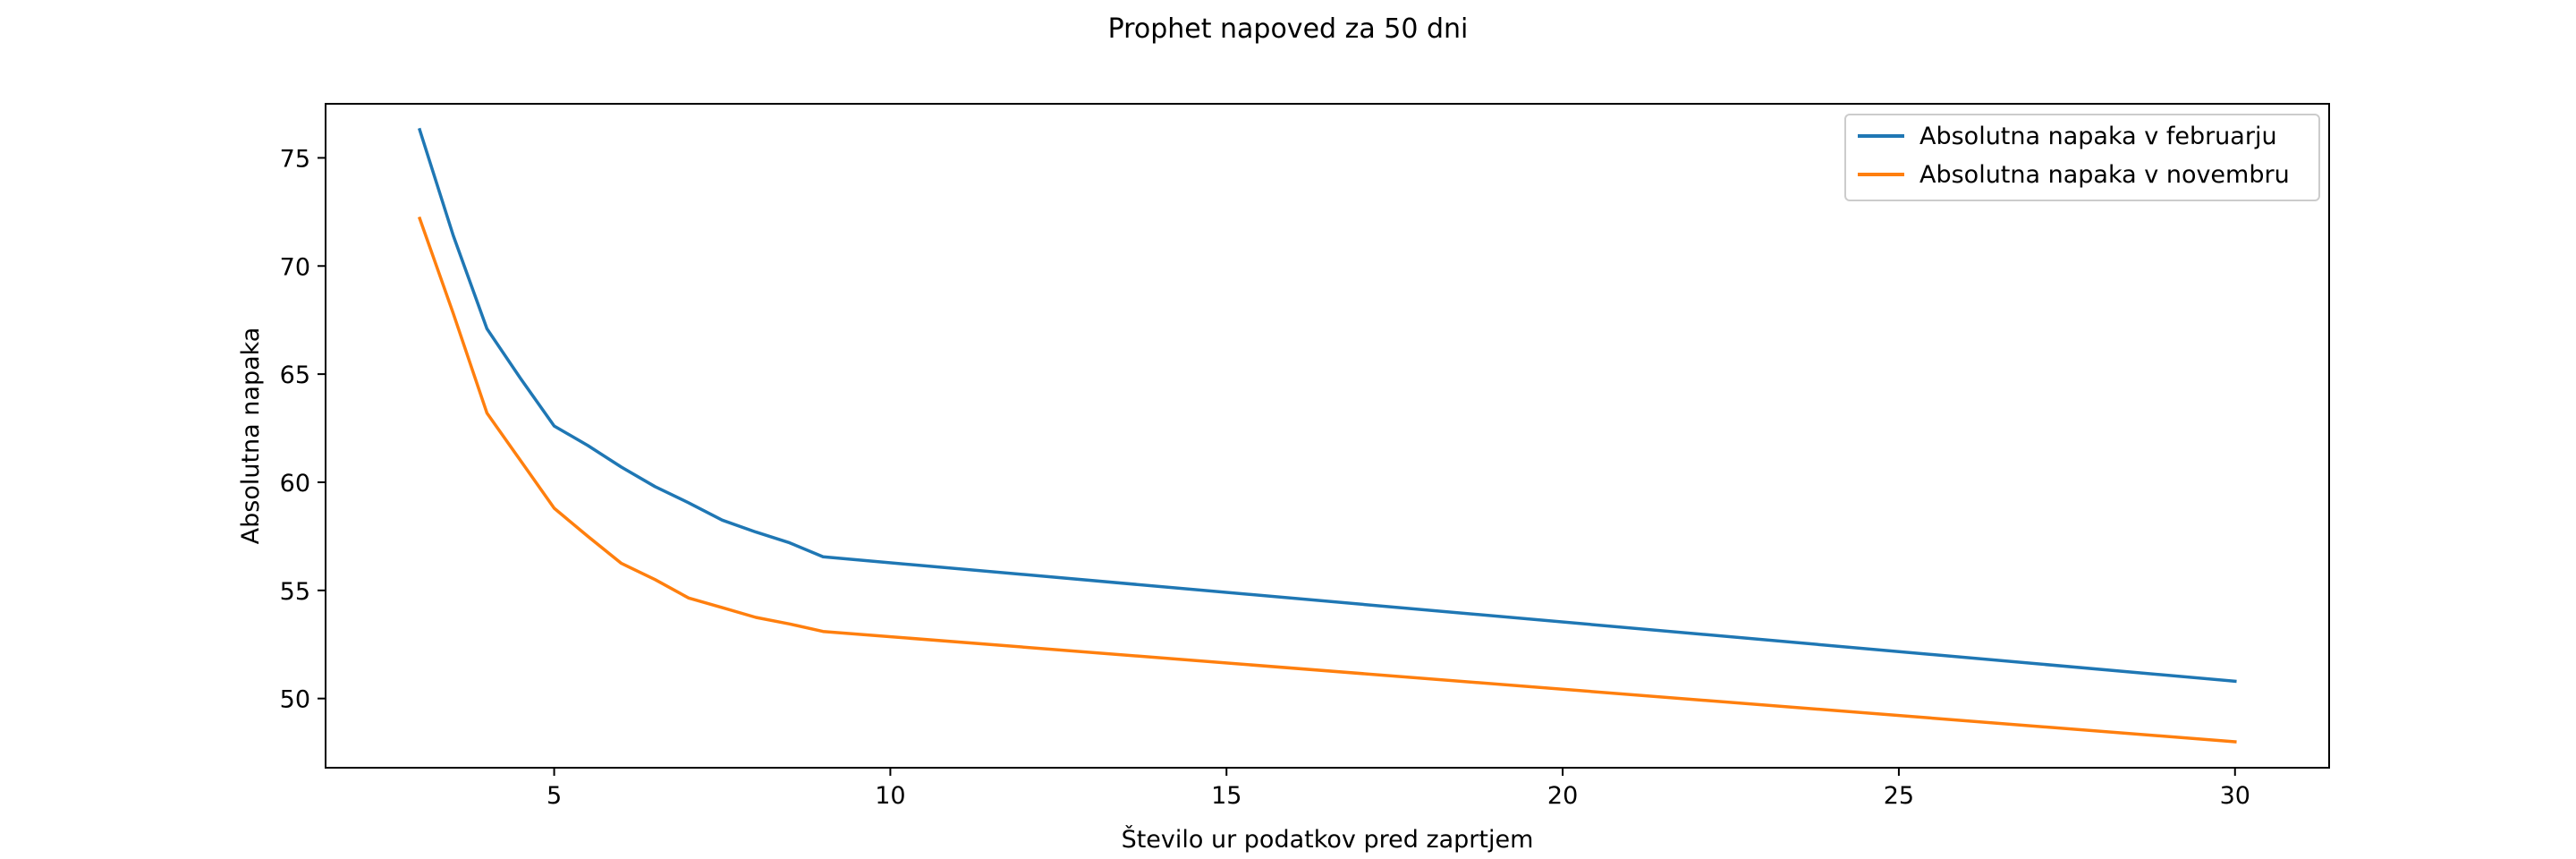  I want to click on legend-label-februar: Absolutna napaka v februarju, so click(2098, 136).